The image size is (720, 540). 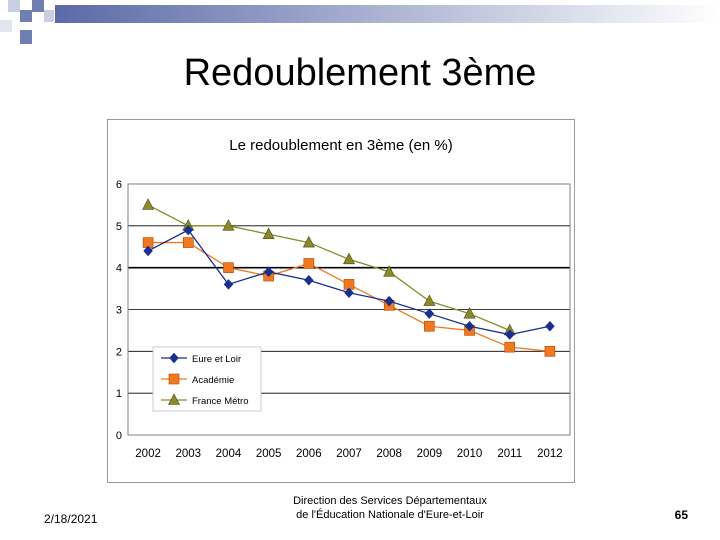 What do you see at coordinates (390, 515) in the screenshot?
I see `footer-line-2: de l'Éducation Nationale d'Eure-et-Loir` at bounding box center [390, 515].